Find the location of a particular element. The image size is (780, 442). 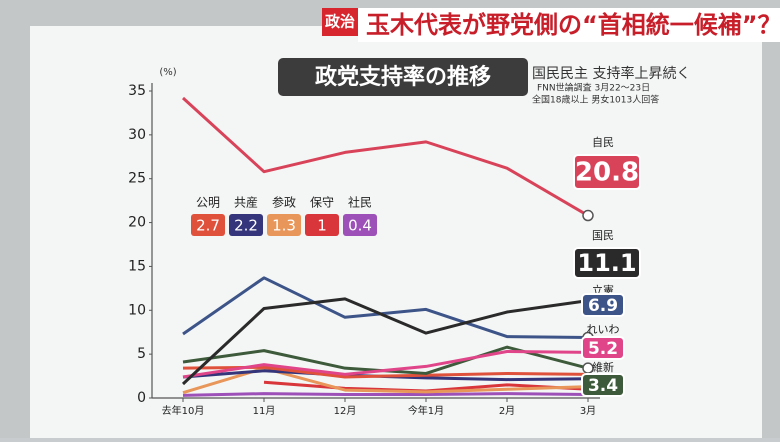

legend-label: 共産 is located at coordinates (246, 202).